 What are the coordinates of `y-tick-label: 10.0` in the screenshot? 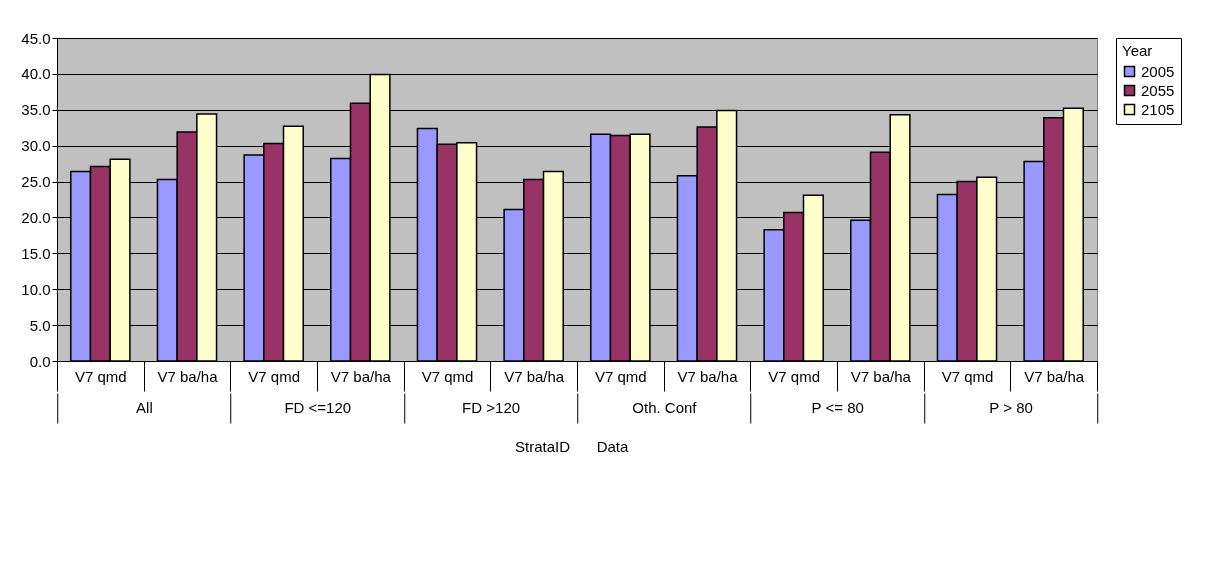 It's located at (36, 289).